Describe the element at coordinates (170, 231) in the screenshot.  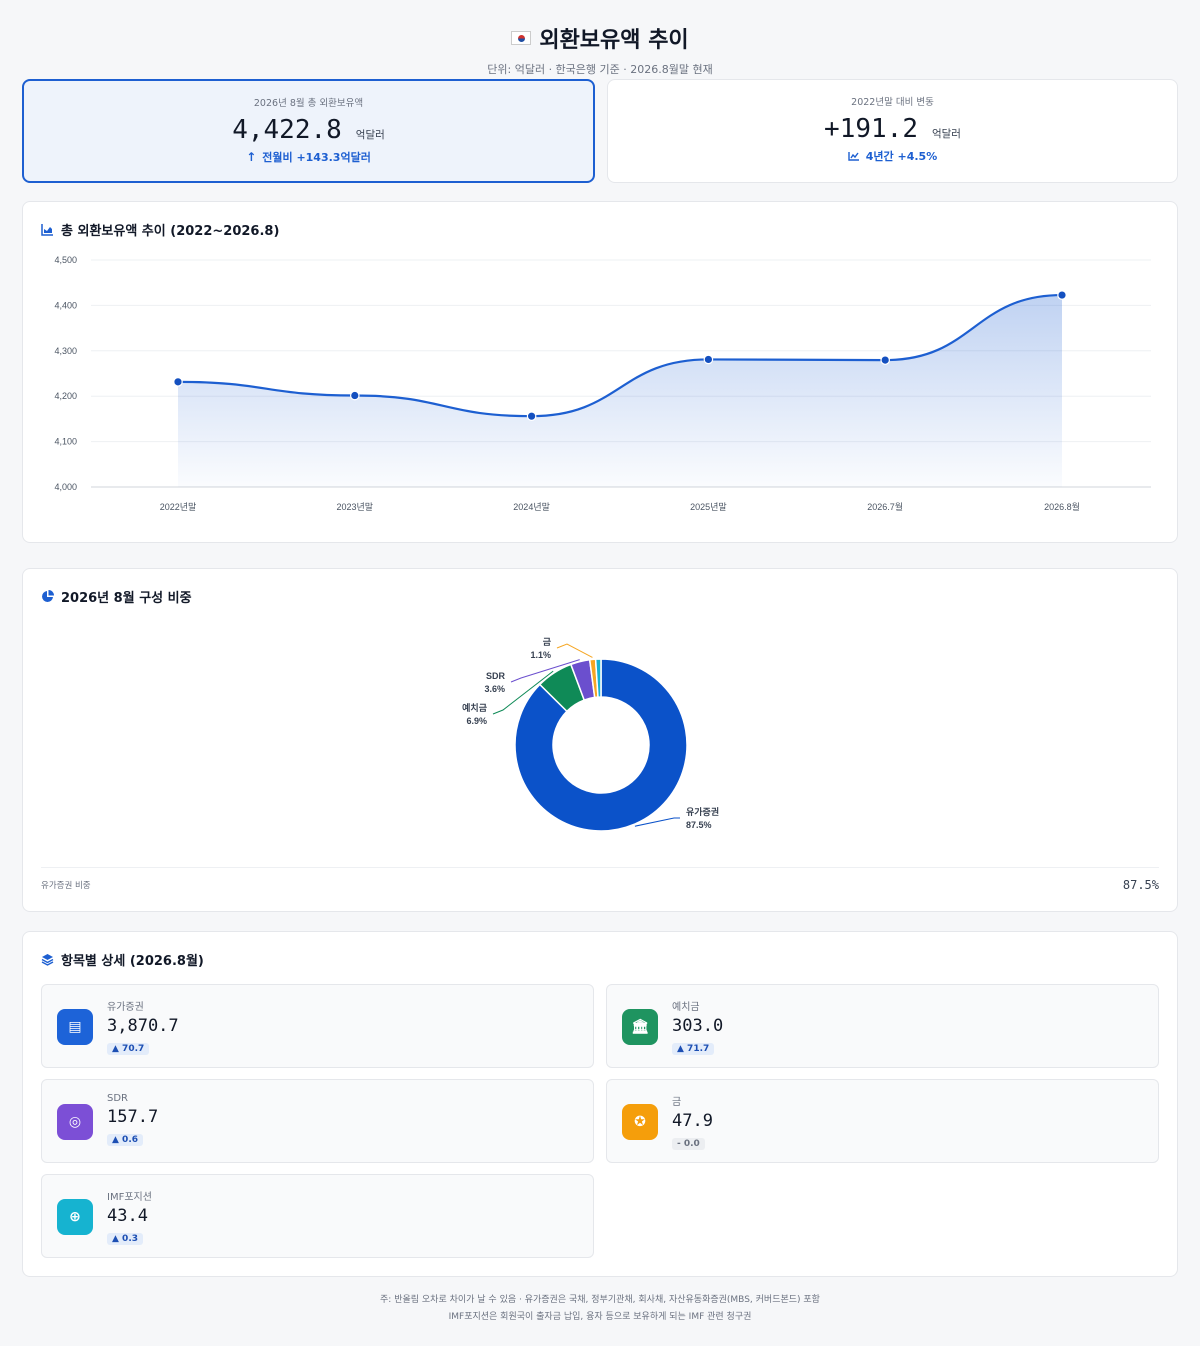
I see `trend-chart-title-text: 총 외환보유액 추이 (2022~2026.8)` at that location.